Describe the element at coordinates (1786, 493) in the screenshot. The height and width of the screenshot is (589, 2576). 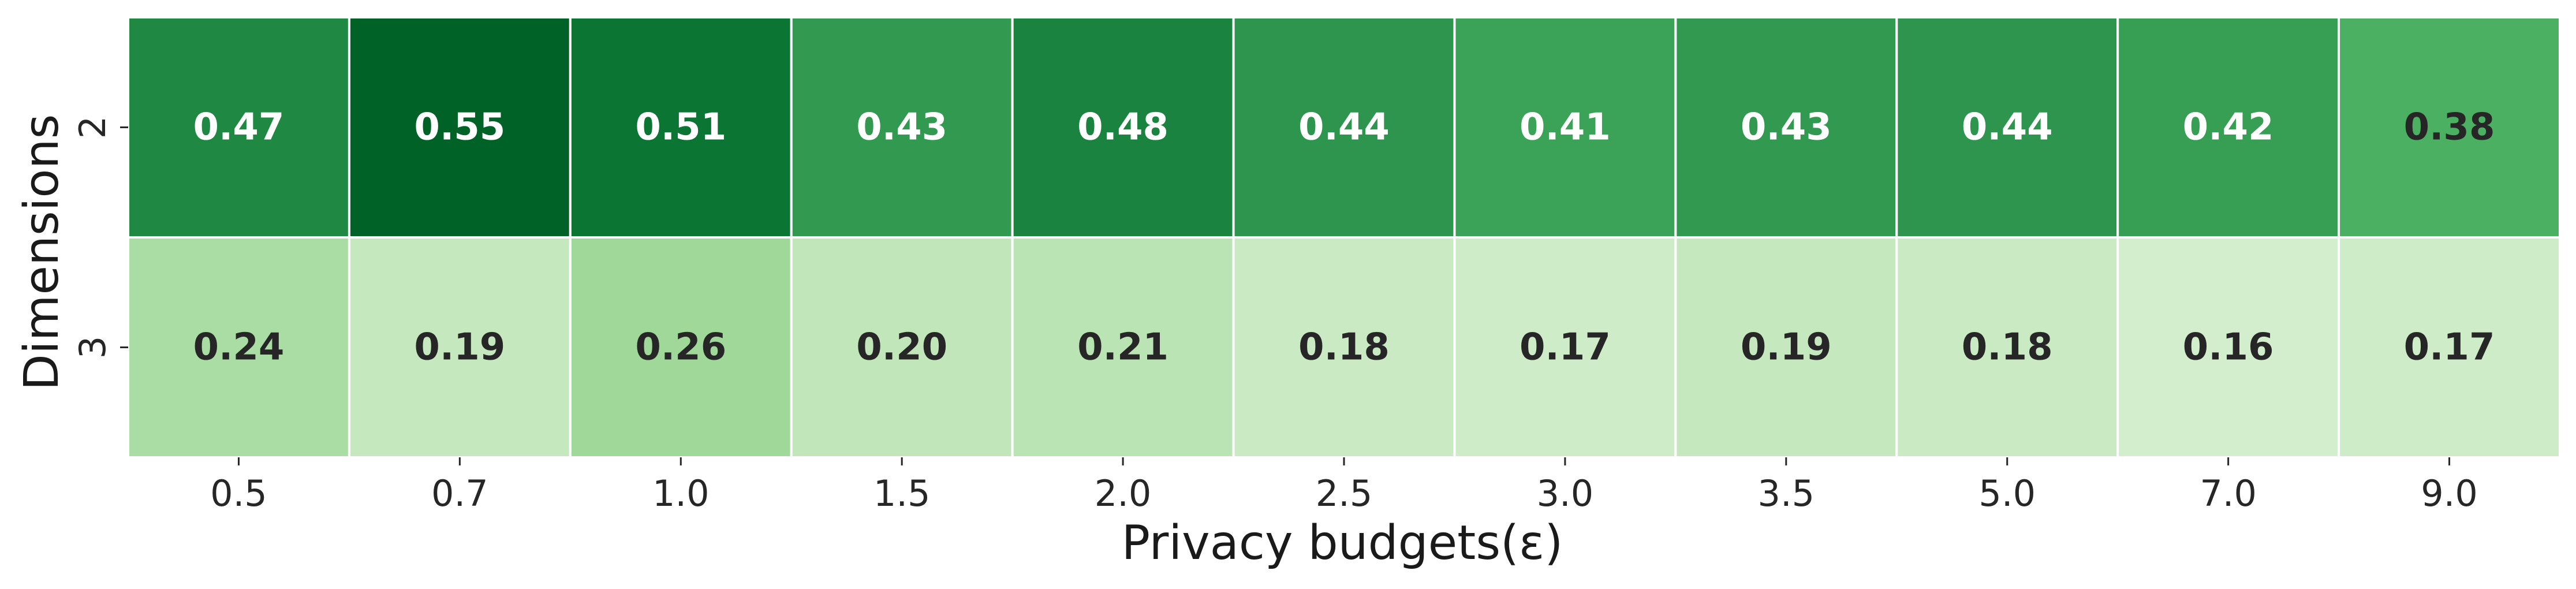
I see `x-tick-label: 3.5` at that location.